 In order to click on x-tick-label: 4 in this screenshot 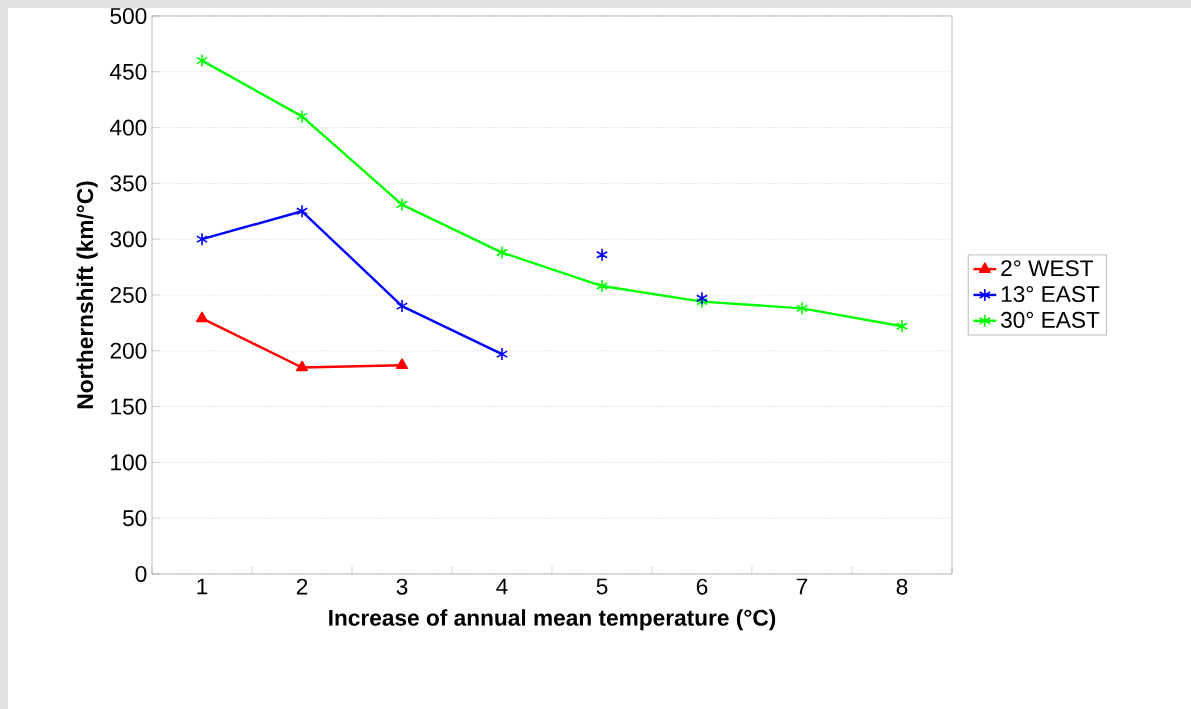, I will do `click(502, 586)`.